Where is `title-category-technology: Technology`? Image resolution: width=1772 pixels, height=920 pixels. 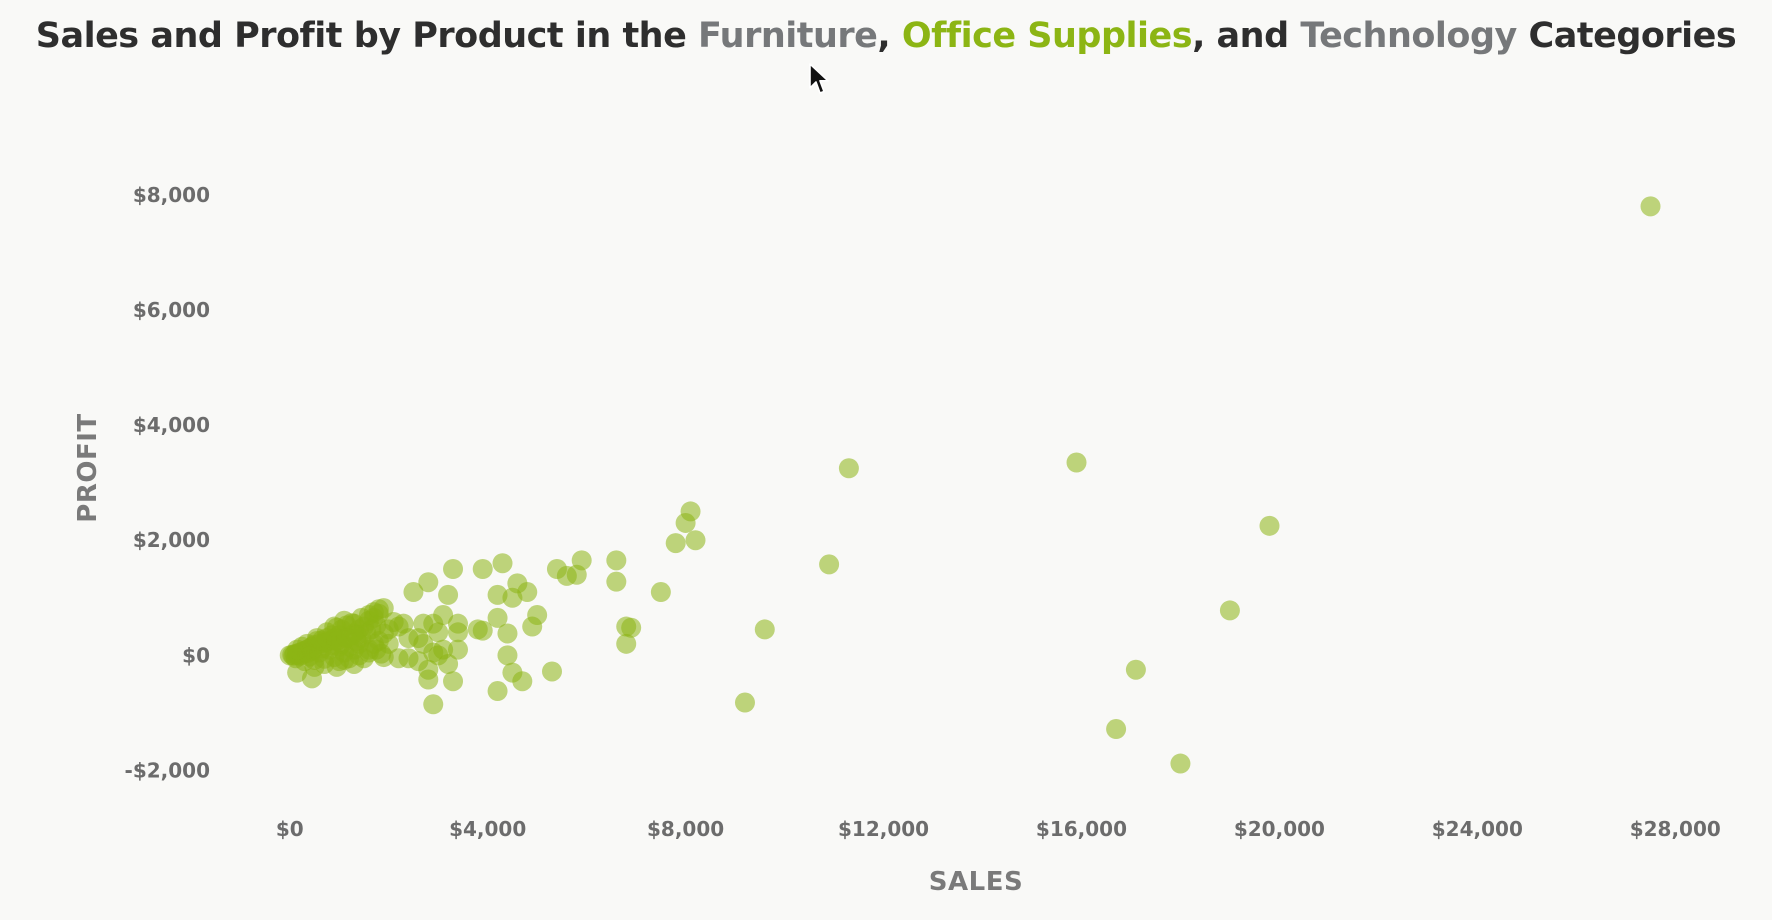
title-category-technology: Technology is located at coordinates (1408, 36).